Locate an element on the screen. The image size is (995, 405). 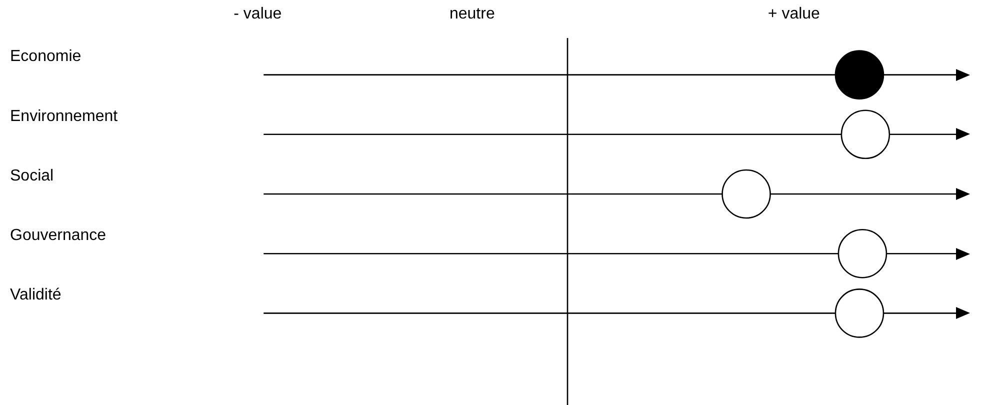
text: - value is located at coordinates (258, 13).